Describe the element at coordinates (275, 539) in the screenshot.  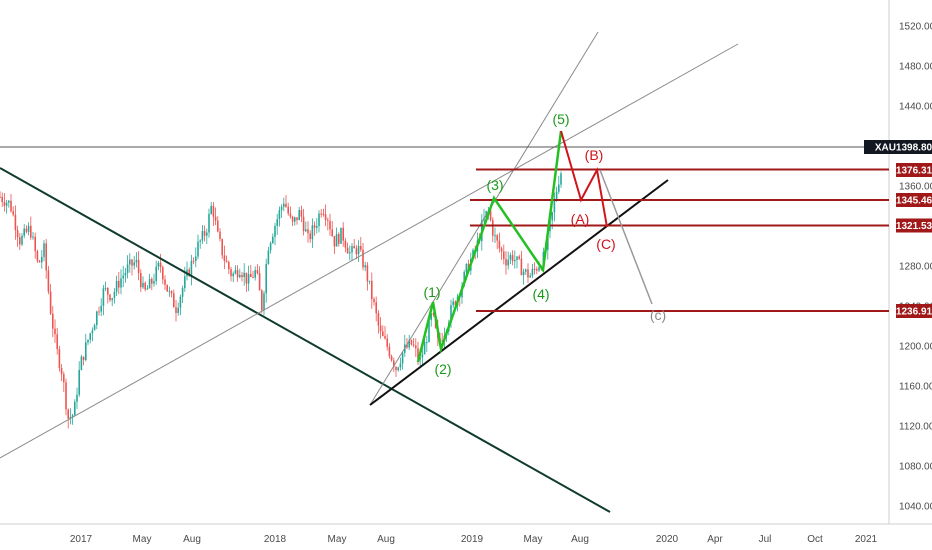
I see `time-tick-label: 2018` at that location.